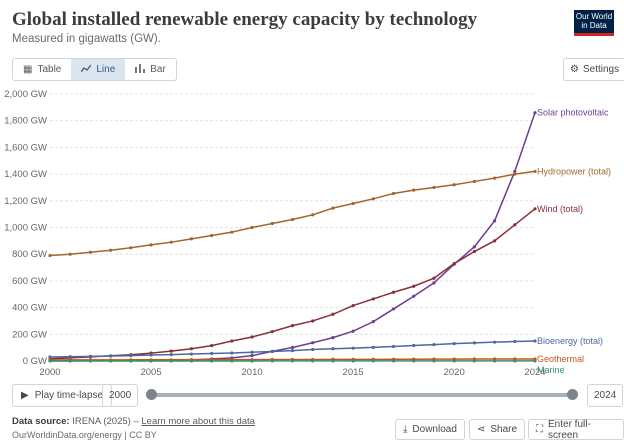 The image size is (624, 444). What do you see at coordinates (481, 429) in the screenshot?
I see `share-icon: ⋖` at bounding box center [481, 429].